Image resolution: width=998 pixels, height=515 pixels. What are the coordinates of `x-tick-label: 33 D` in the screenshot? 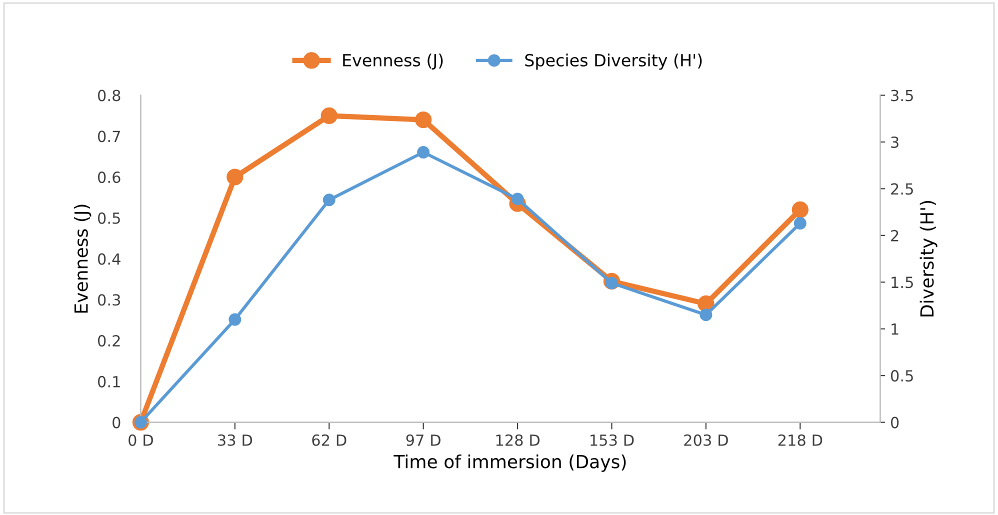 It's located at (235, 440).